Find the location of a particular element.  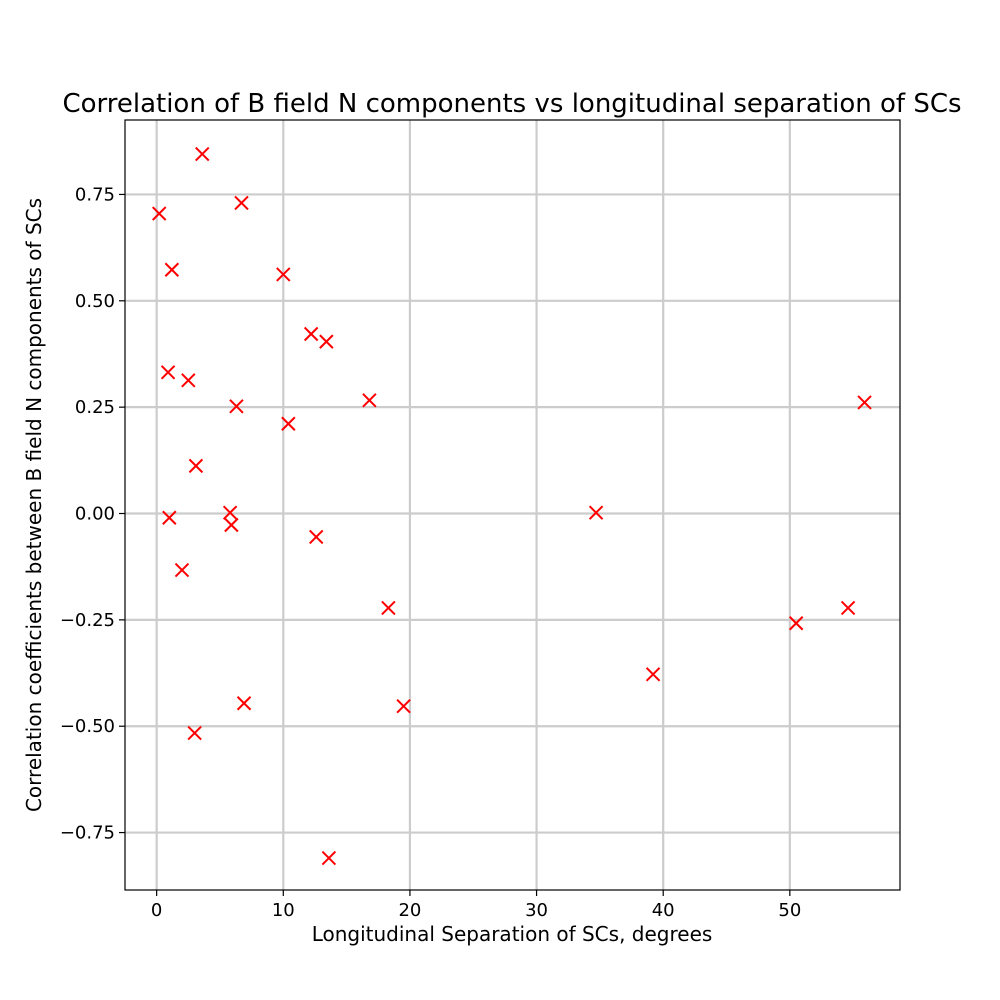

y-tick-label: 0.75 is located at coordinates (95, 194).